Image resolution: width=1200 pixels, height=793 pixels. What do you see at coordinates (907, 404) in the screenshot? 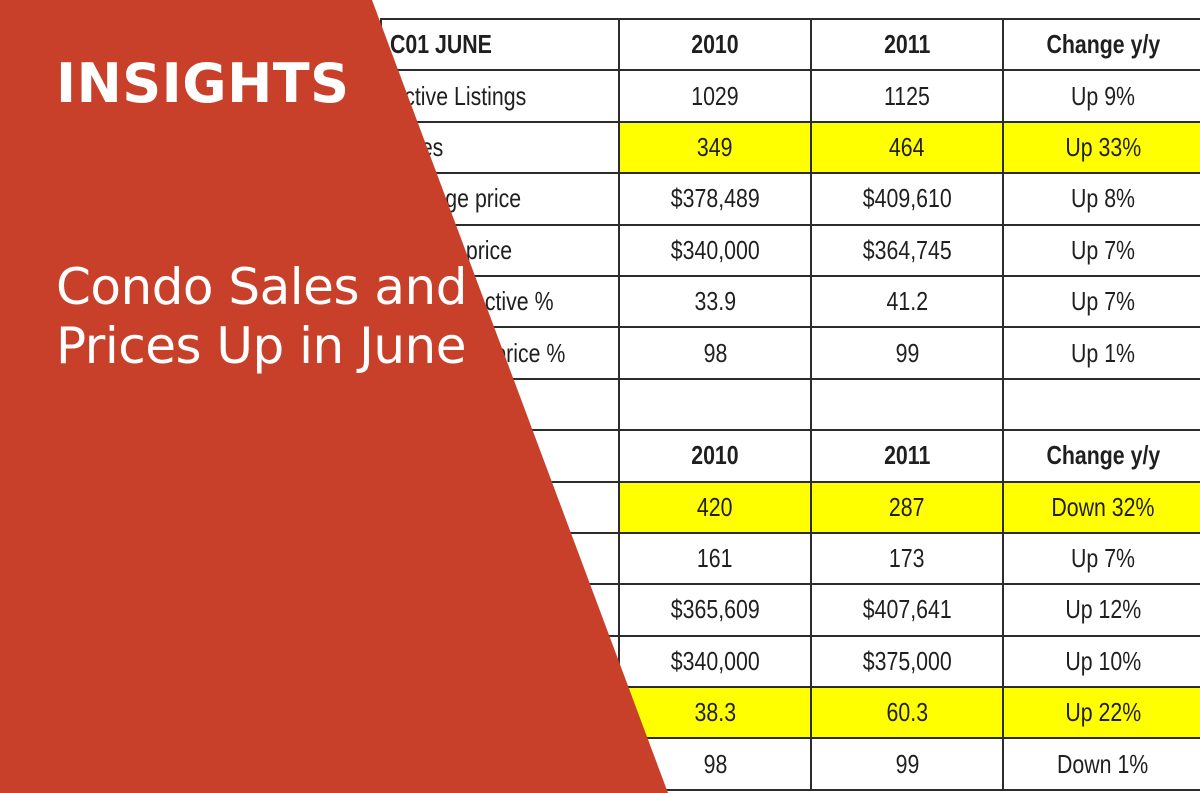
I see `value-2011-cell` at bounding box center [907, 404].